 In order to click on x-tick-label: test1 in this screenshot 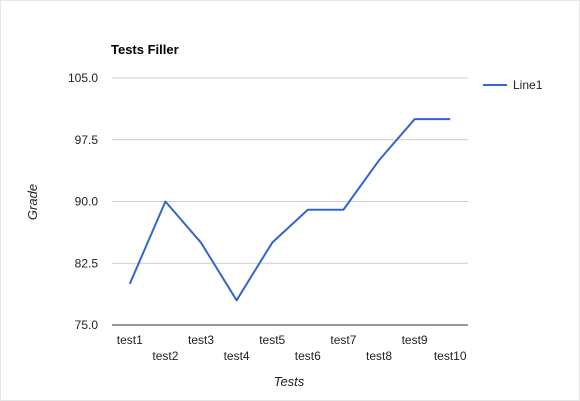, I will do `click(130, 340)`.